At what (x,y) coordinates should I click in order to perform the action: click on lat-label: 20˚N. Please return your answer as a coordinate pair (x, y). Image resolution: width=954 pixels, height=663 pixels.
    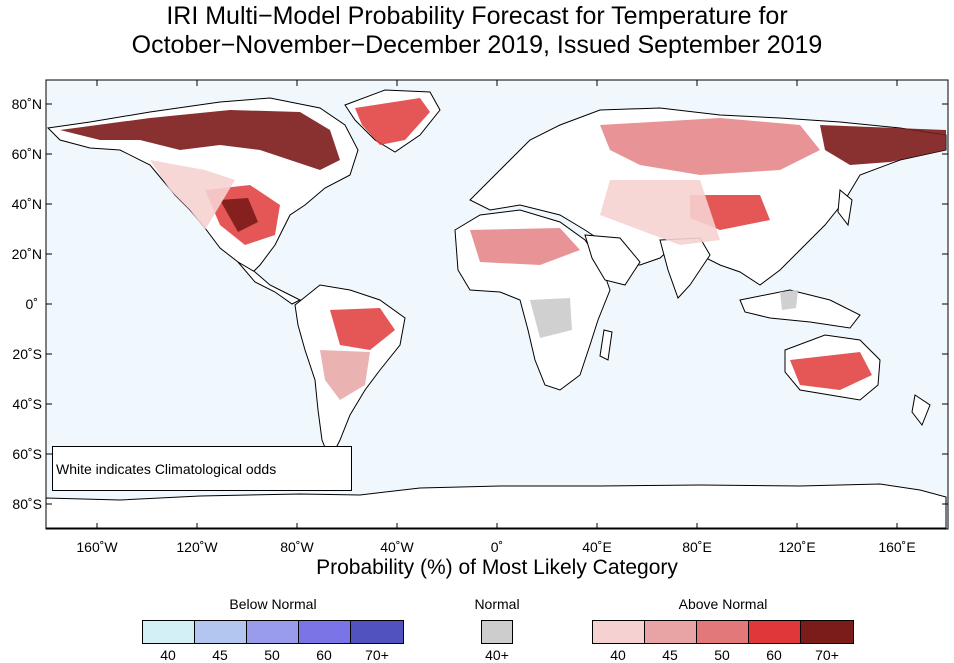
    Looking at the image, I should click on (27, 254).